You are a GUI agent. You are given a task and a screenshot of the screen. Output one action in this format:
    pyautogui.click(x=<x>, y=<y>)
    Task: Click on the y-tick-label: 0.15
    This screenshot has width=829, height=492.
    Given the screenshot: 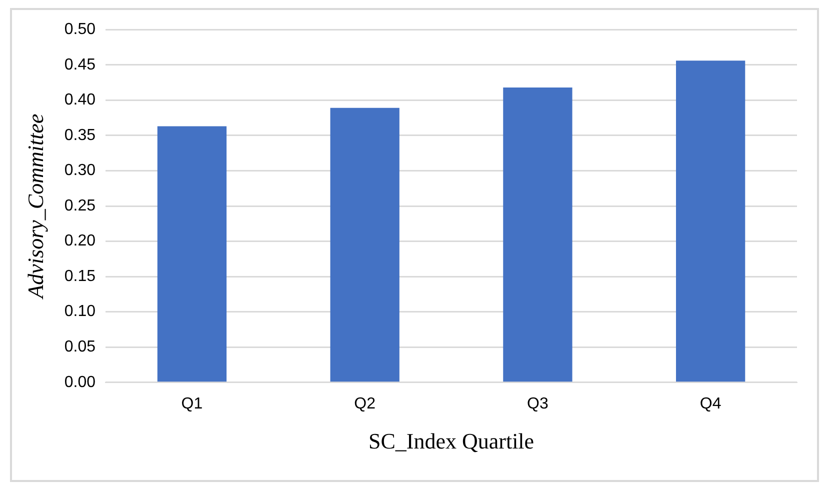 What is the action you would take?
    pyautogui.click(x=80, y=276)
    